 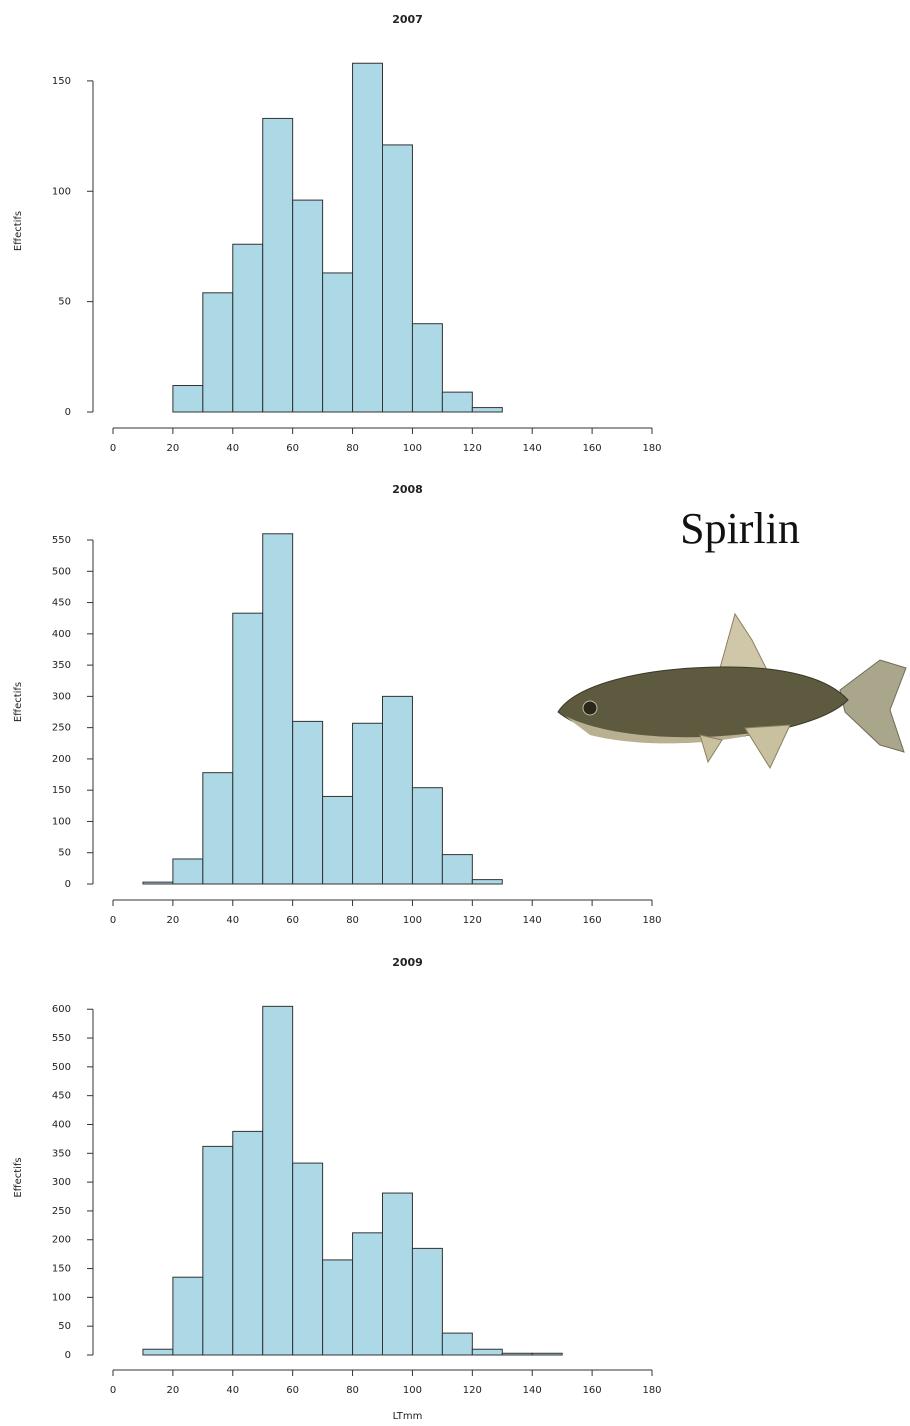 What do you see at coordinates (407, 489) in the screenshot?
I see `chart-title: 2008` at bounding box center [407, 489].